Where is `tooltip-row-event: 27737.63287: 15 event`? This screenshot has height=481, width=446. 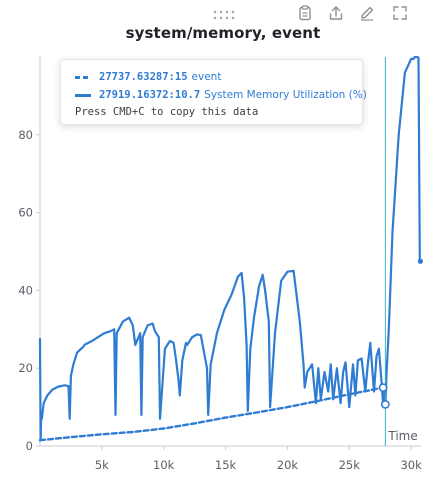
tooltip-row-event: 27737.63287: 15 event is located at coordinates (218, 77).